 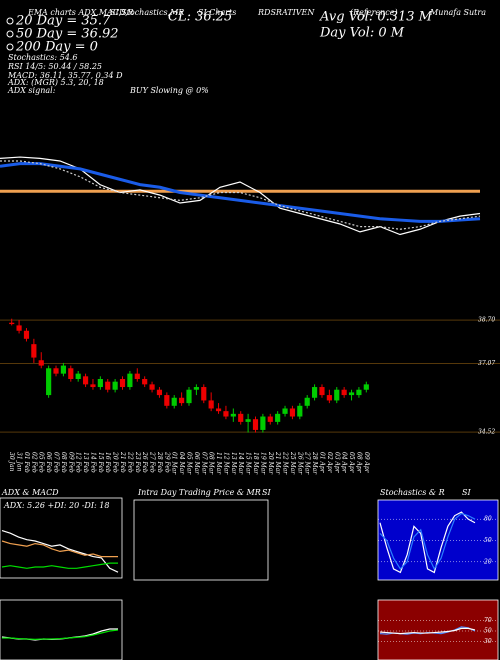 I want to click on panel-title: ADX & MACD, so click(x=30, y=492).